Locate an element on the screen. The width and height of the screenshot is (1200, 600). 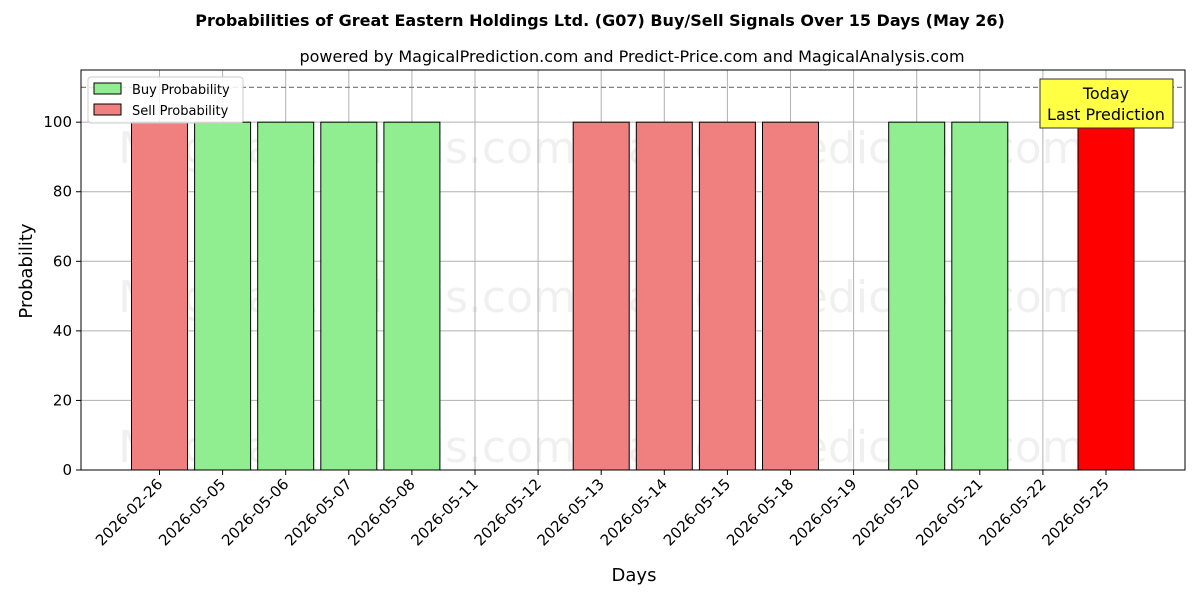
x-tick-label: 2026-05-07 is located at coordinates (318, 512).